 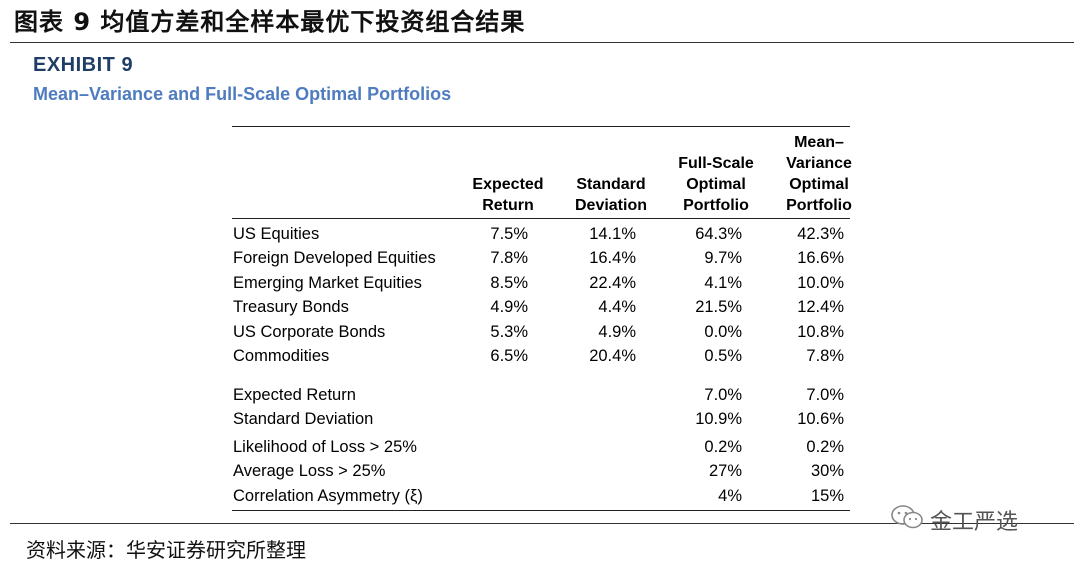 I want to click on header-full-scale-optimal: Full-Scale Optimal Portfolio, so click(x=716, y=184).